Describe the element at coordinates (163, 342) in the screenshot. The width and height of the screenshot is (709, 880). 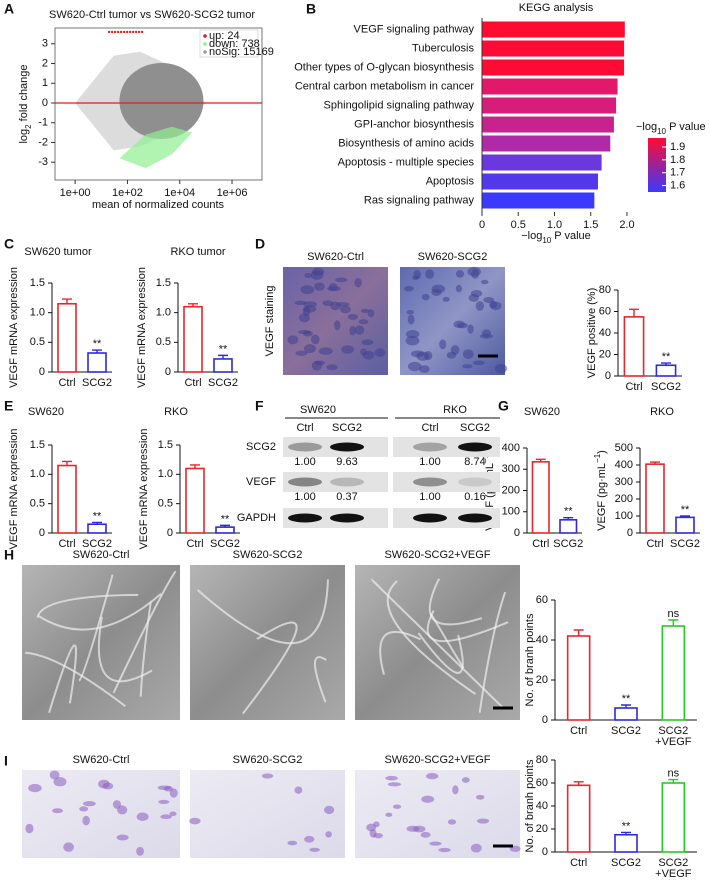
I see `y-tick-label: 0.5` at that location.